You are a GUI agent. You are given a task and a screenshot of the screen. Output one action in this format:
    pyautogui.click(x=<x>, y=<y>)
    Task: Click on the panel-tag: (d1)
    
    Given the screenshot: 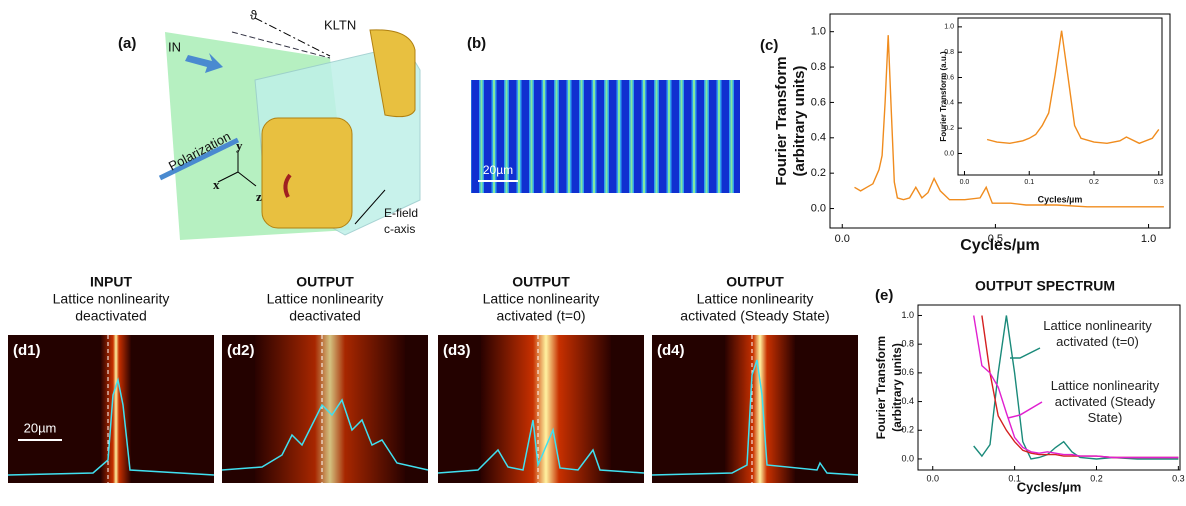 What is the action you would take?
    pyautogui.click(x=27, y=350)
    